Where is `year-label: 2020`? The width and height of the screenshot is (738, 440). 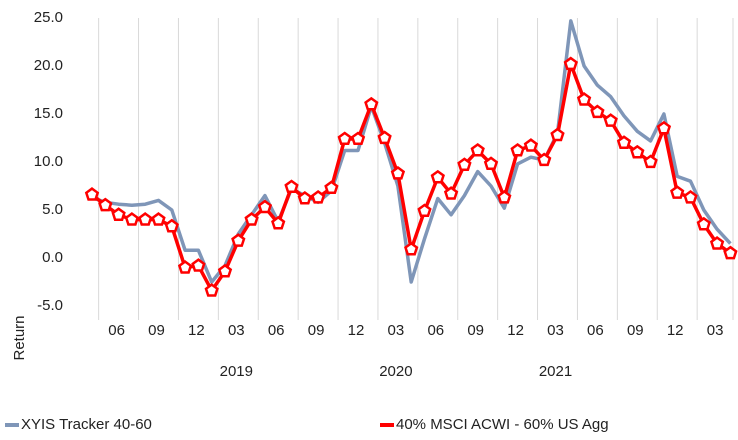 year-label: 2020 is located at coordinates (395, 371).